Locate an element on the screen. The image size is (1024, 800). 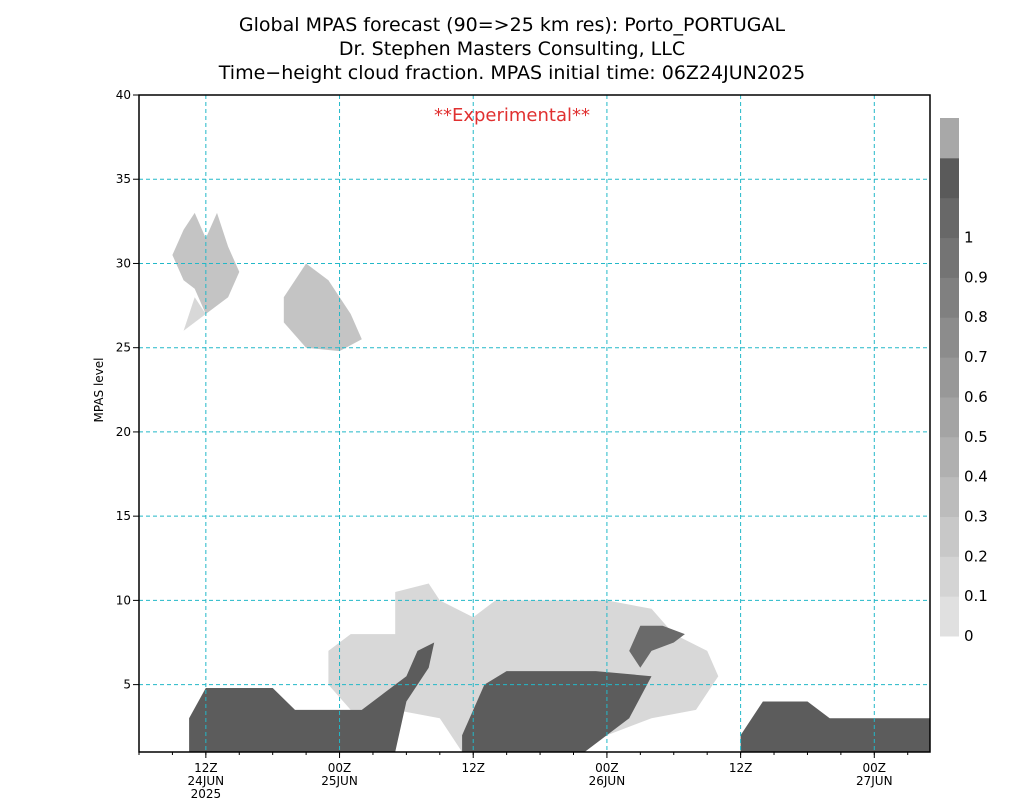
colorbar-label: 0.6 is located at coordinates (976, 397).